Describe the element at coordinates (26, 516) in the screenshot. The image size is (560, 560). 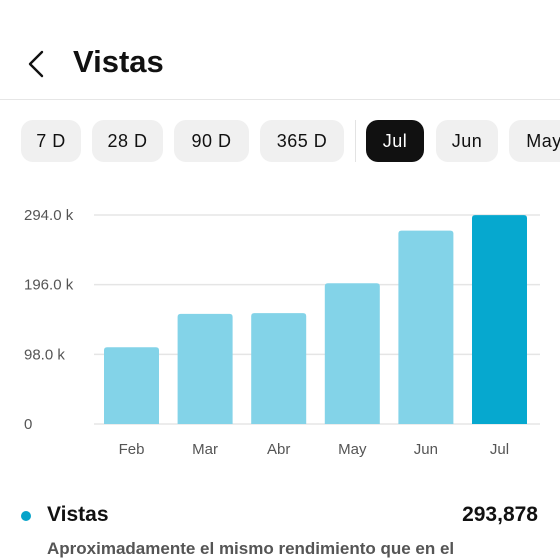
I see `legend-dot` at that location.